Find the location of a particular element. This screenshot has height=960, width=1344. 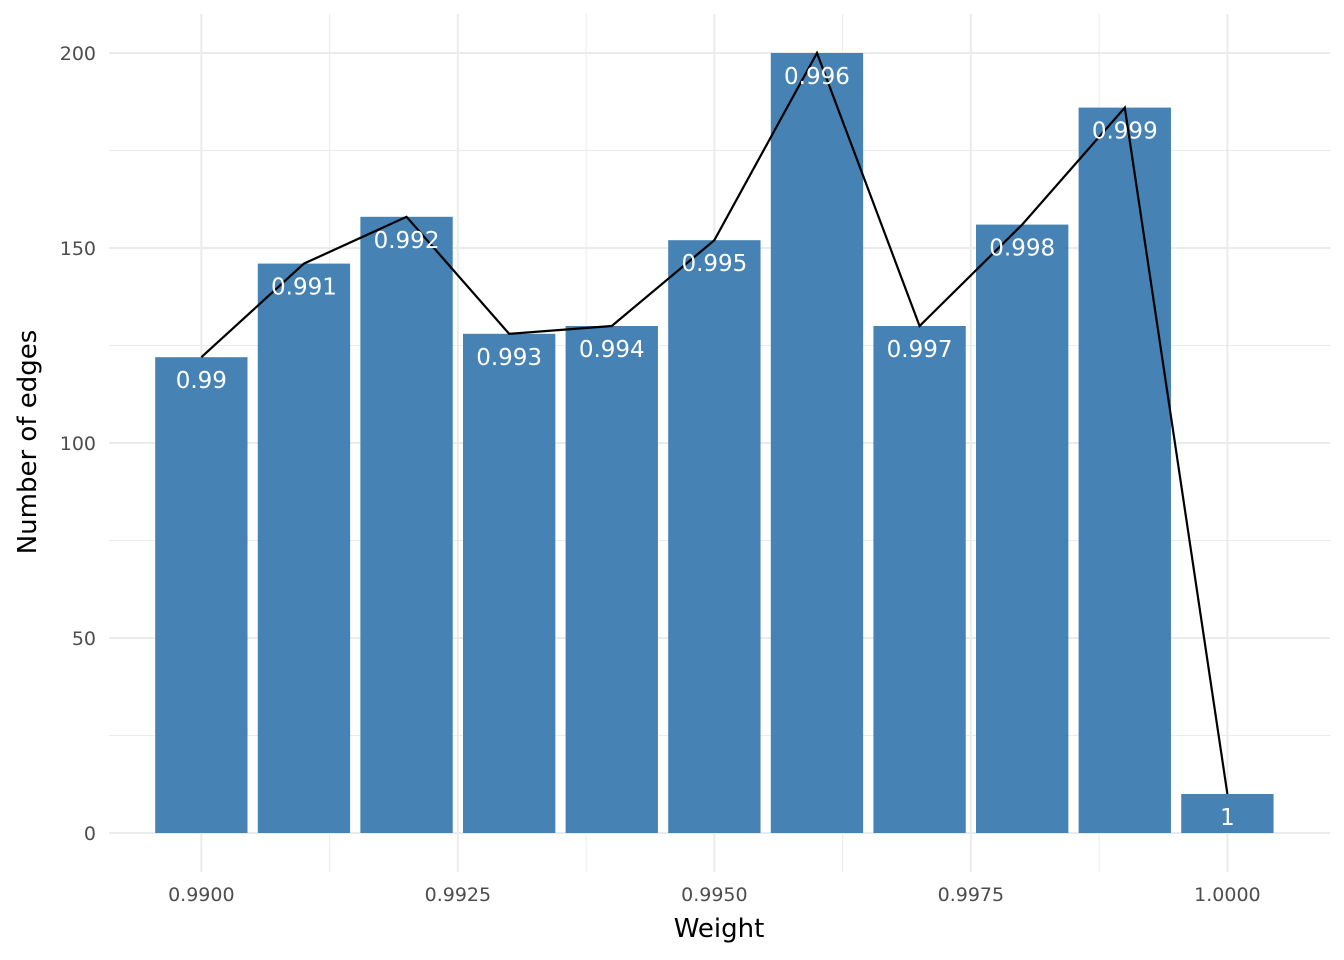

y-axis-title: Number of edges is located at coordinates (28, 442).